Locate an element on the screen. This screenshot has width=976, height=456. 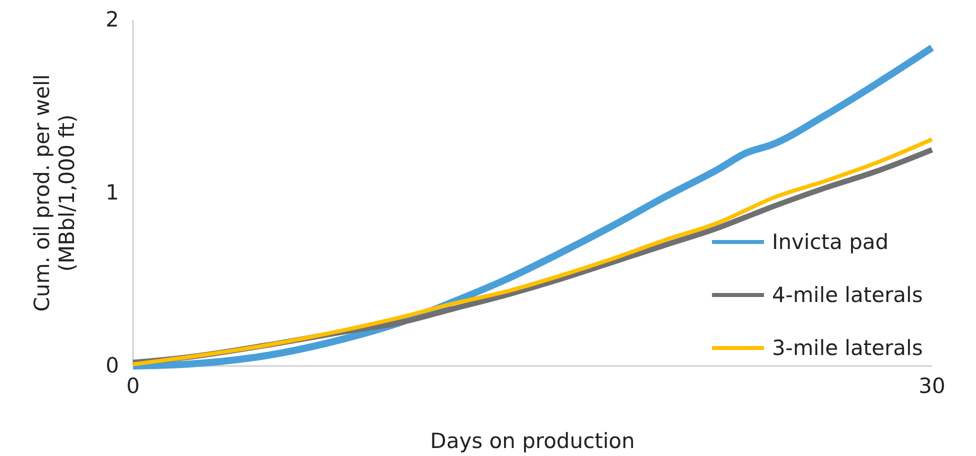
x-axis-title: Days on production is located at coordinates (532, 441).